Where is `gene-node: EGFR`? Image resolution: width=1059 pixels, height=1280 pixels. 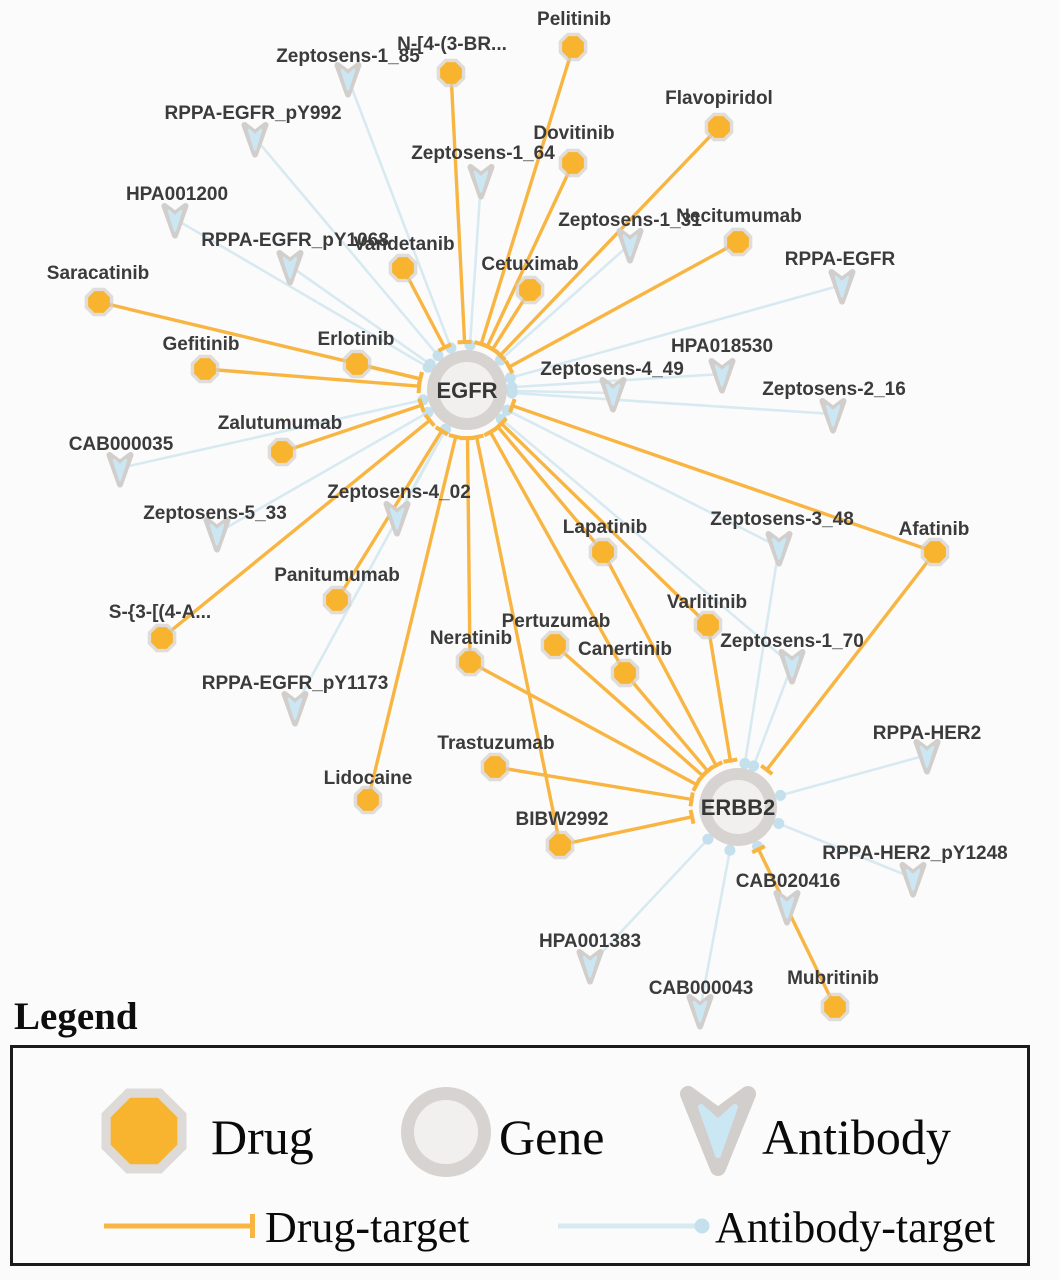
gene-node: EGFR is located at coordinates (467, 390).